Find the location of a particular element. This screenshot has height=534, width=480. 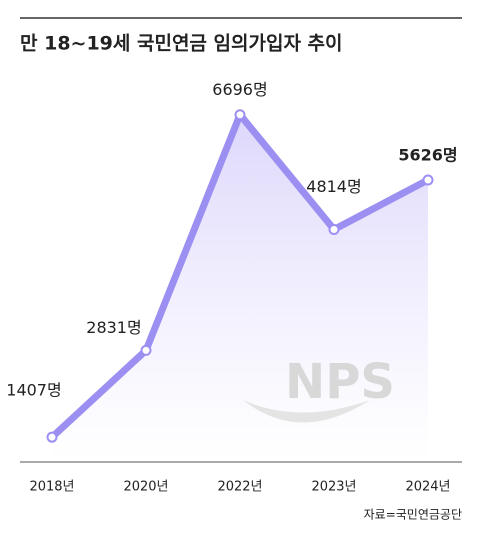

value-label: 1407명 is located at coordinates (33, 390).